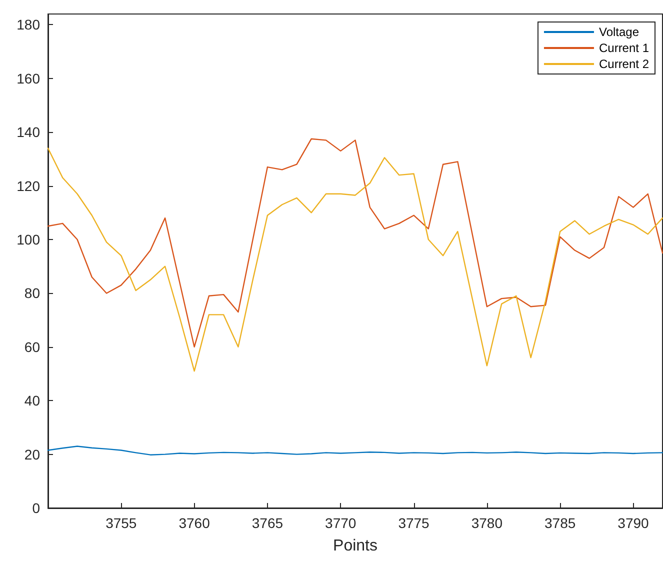 This screenshot has width=663, height=563. Describe the element at coordinates (268, 523) in the screenshot. I see `x-tick-label: 3765` at that location.